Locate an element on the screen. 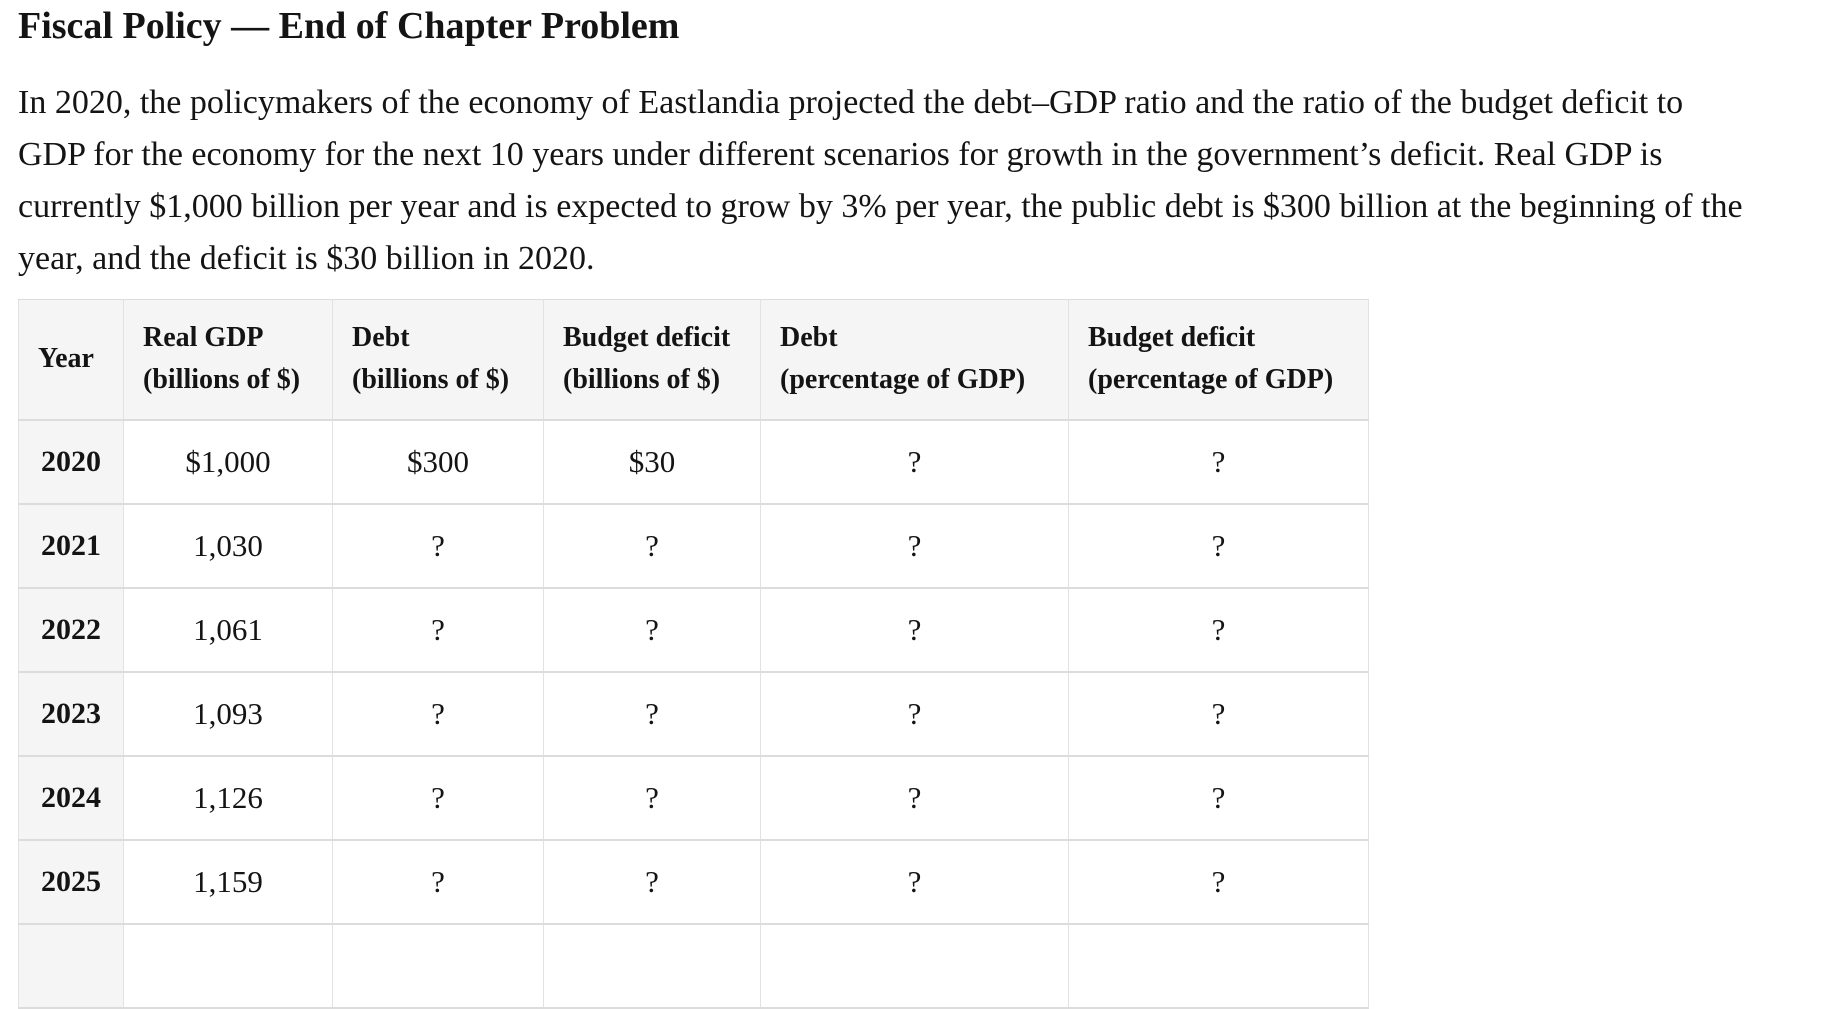 This screenshot has height=1009, width=1846. year-cell: 2025 is located at coordinates (71, 881).